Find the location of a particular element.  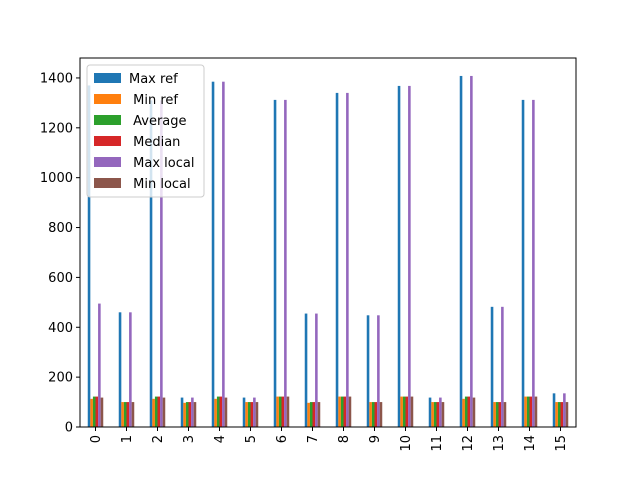

x-tick-label: 7 is located at coordinates (313, 439).